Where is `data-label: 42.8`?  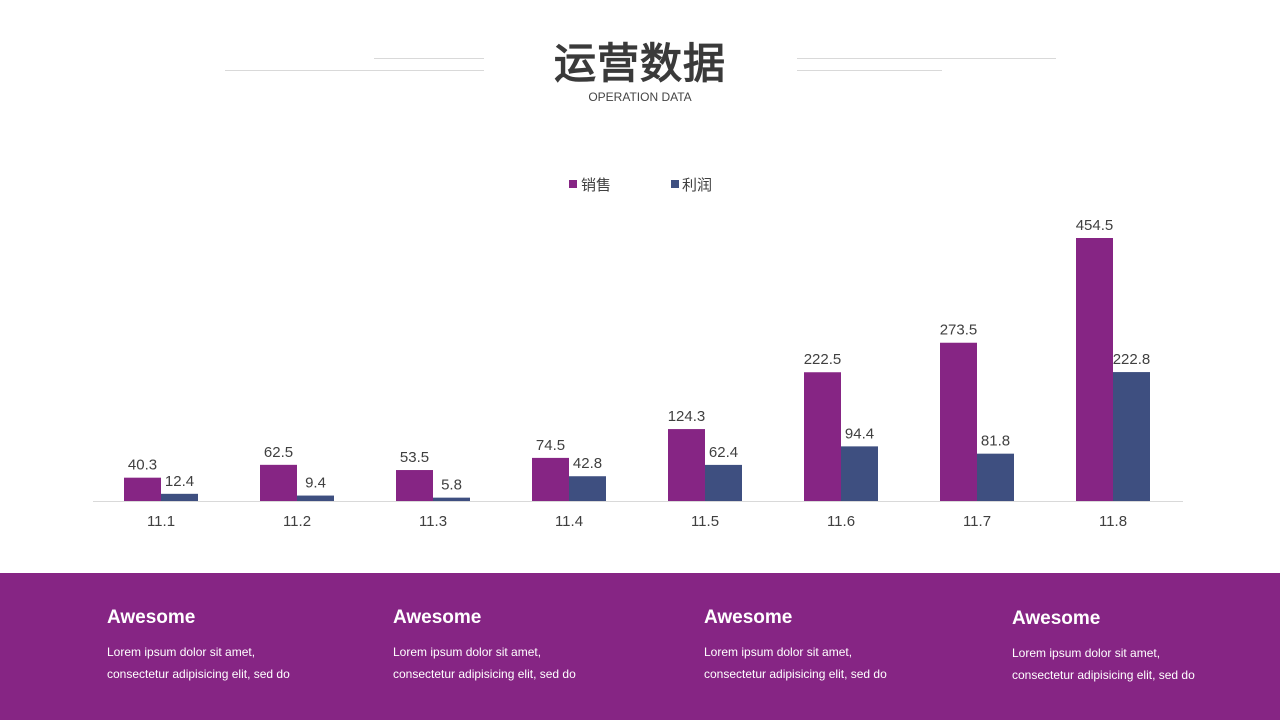
data-label: 42.8 is located at coordinates (587, 463).